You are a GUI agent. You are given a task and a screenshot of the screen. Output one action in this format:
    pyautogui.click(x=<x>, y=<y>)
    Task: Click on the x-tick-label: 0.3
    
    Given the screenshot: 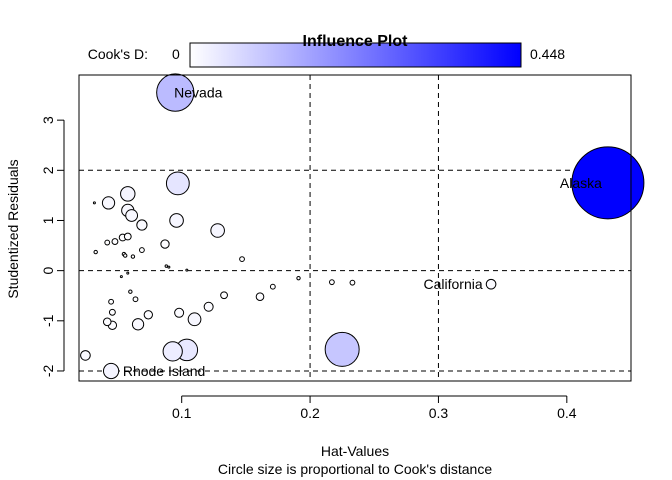 What is the action you would take?
    pyautogui.click(x=439, y=413)
    